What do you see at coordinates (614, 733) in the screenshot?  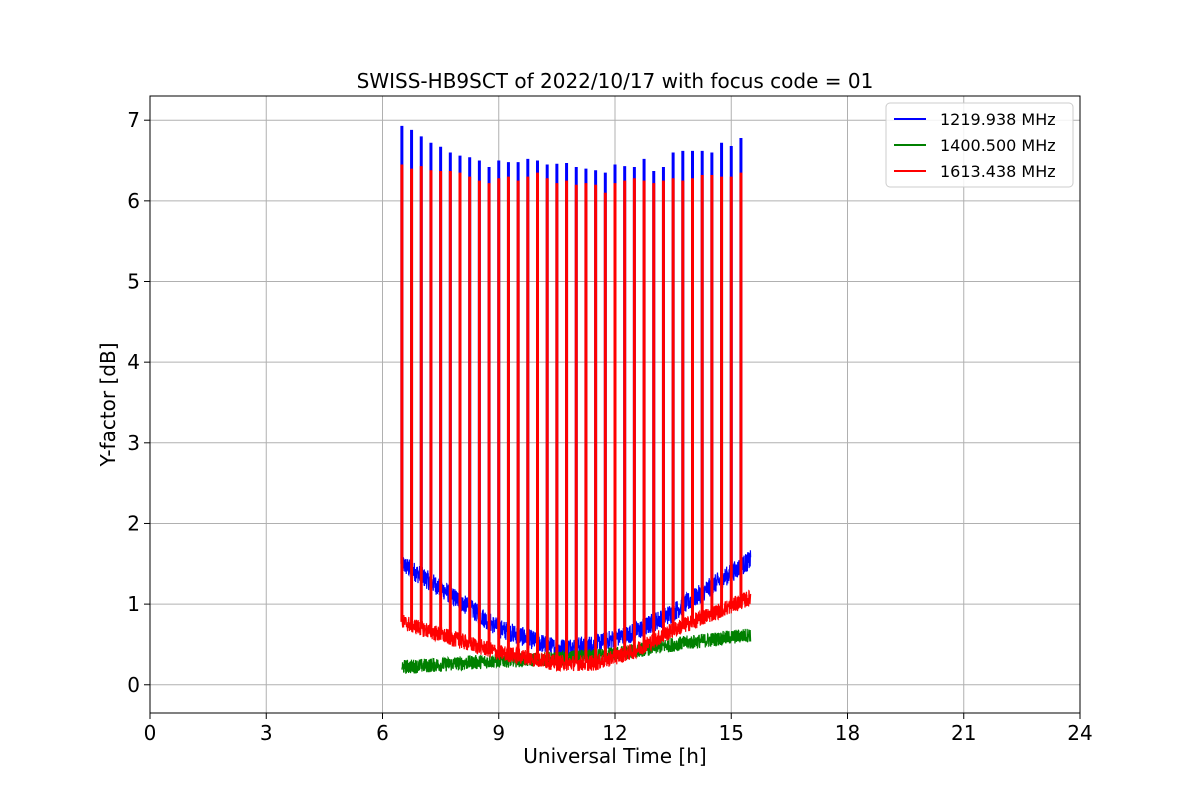 I see `x-tick-label: 12` at bounding box center [614, 733].